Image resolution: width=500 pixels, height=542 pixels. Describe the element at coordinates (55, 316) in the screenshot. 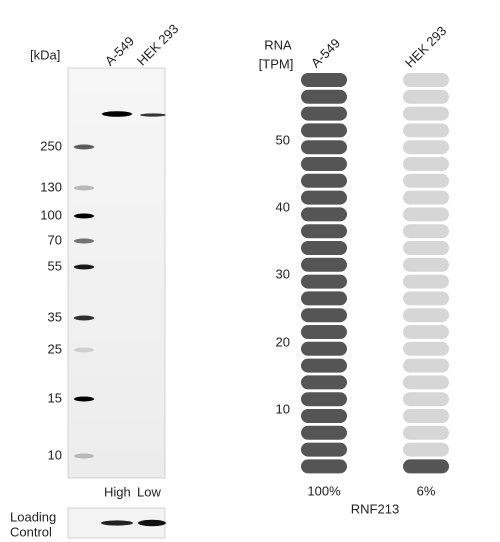

I see `marker-label: 35` at that location.